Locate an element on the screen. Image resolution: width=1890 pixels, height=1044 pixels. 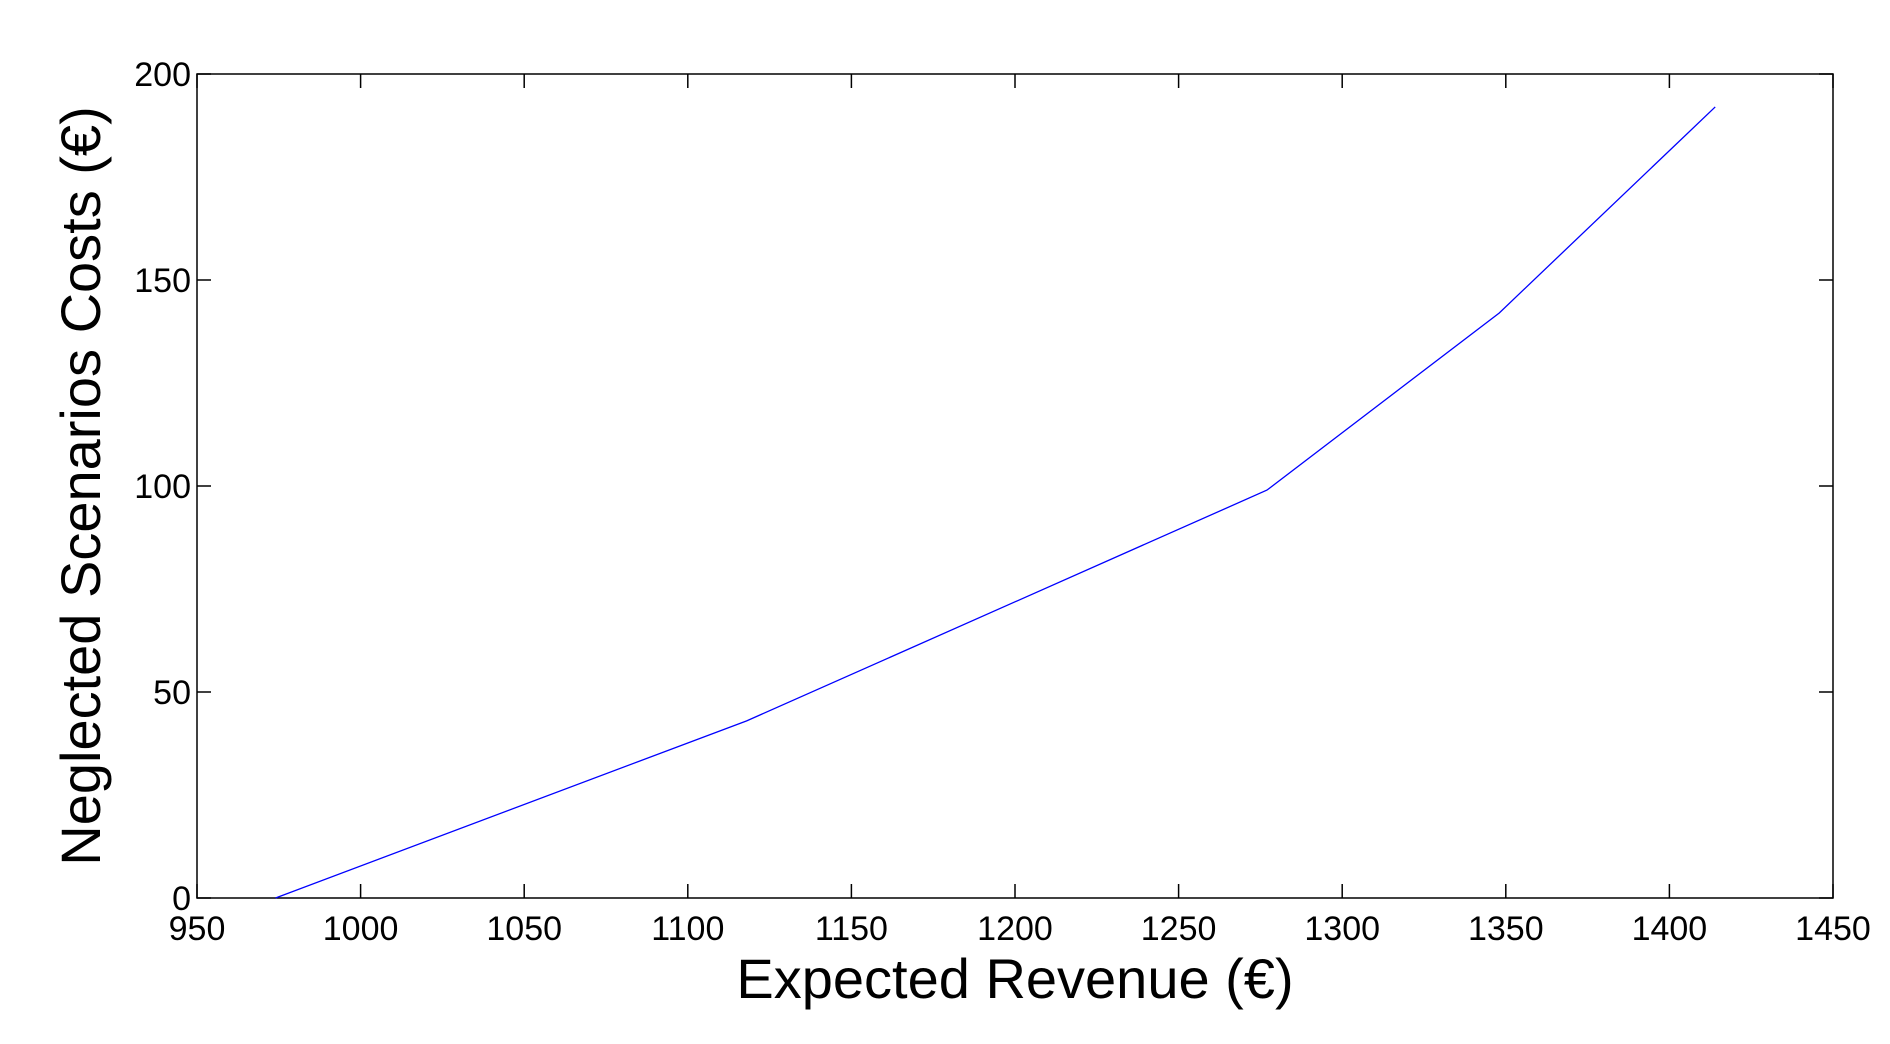
x-tick-label: 950 is located at coordinates (197, 929).